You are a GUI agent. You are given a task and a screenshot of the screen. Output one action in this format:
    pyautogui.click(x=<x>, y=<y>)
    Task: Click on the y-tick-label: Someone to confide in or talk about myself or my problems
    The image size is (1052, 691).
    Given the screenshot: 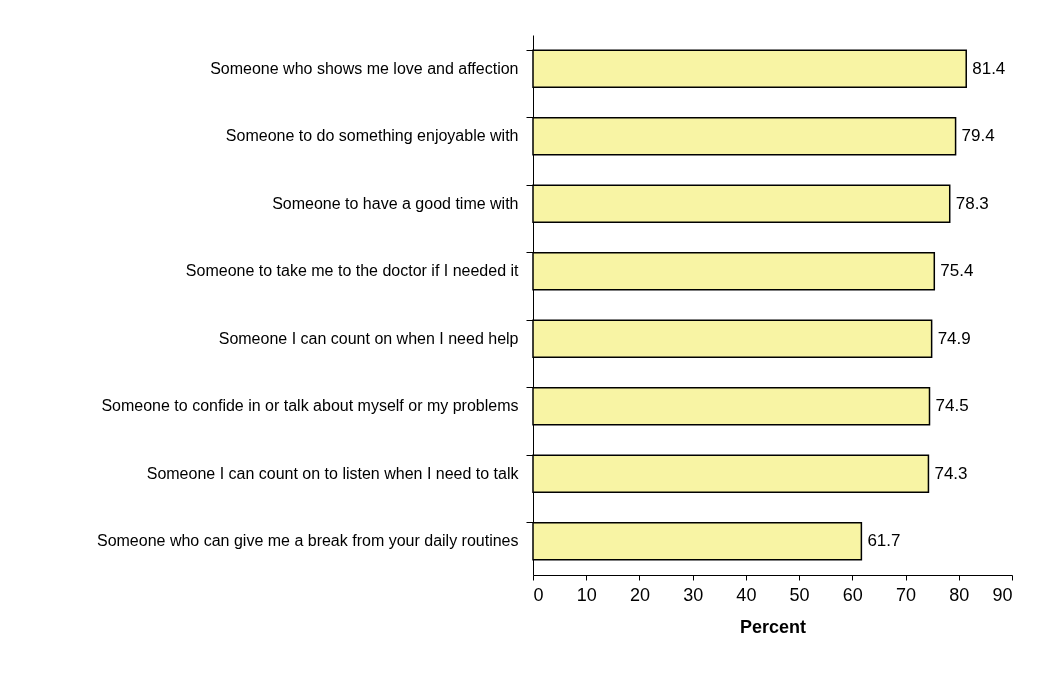 What is the action you would take?
    pyautogui.click(x=310, y=406)
    